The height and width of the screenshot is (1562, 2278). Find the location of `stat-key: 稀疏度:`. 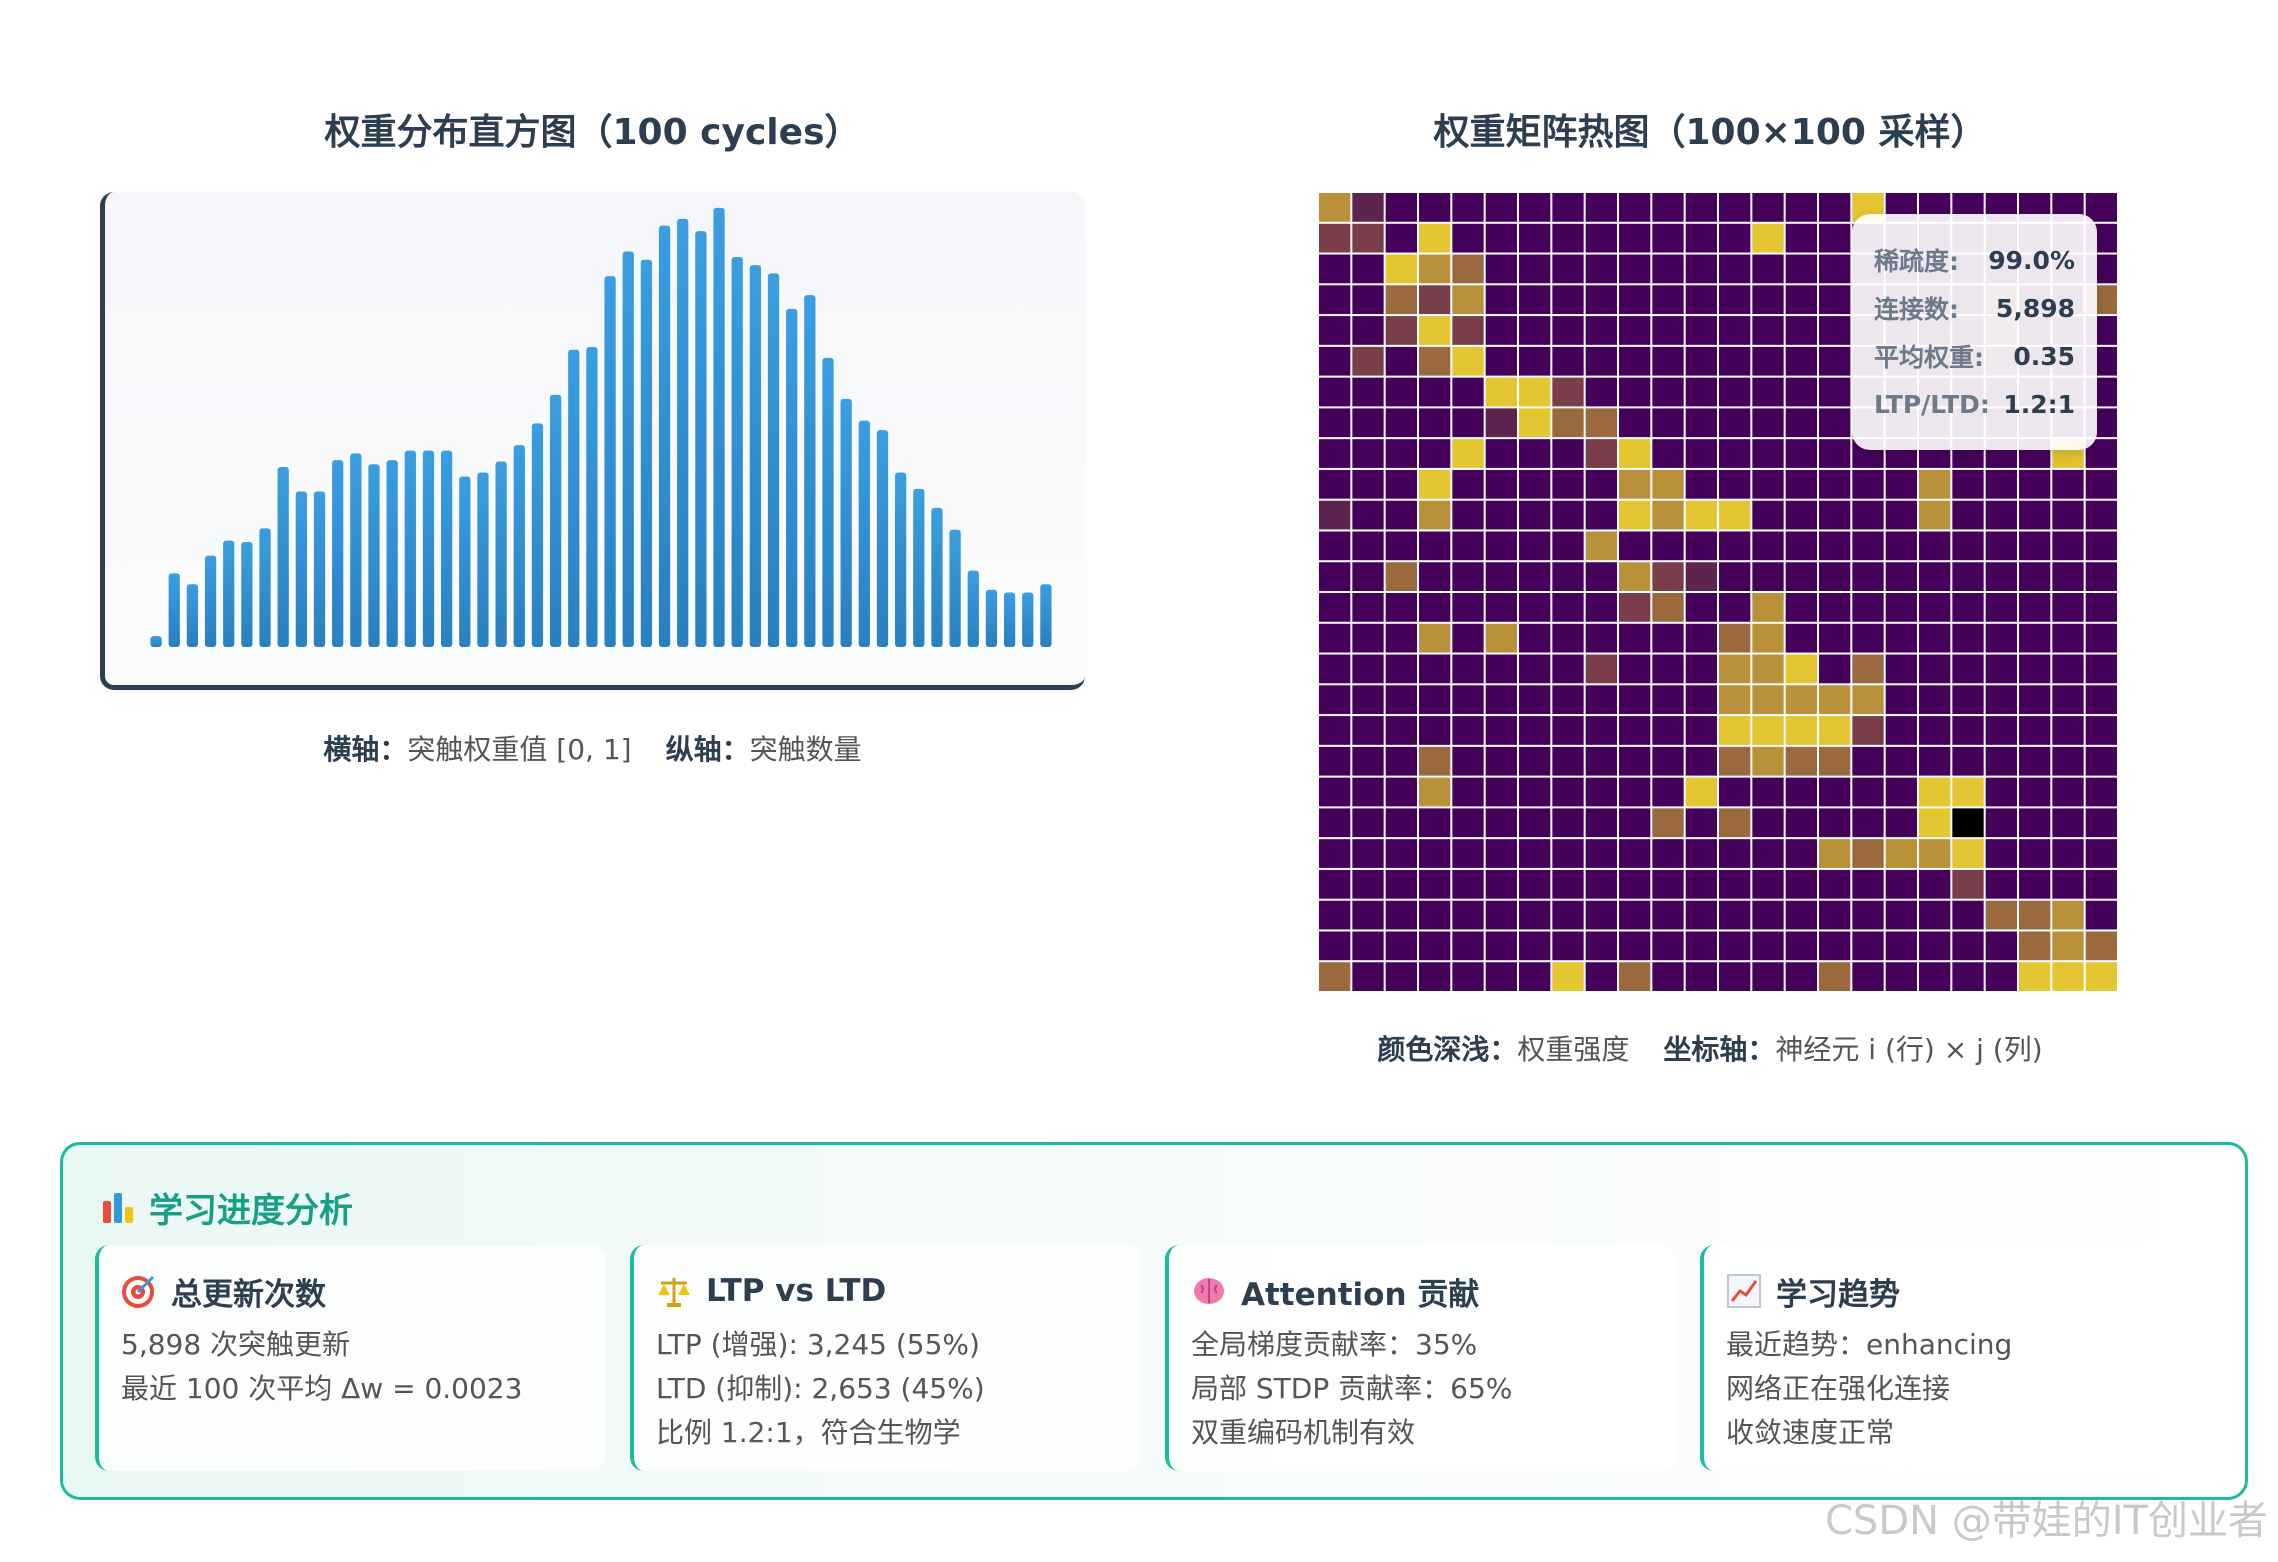

stat-key: 稀疏度: is located at coordinates (1916, 261).